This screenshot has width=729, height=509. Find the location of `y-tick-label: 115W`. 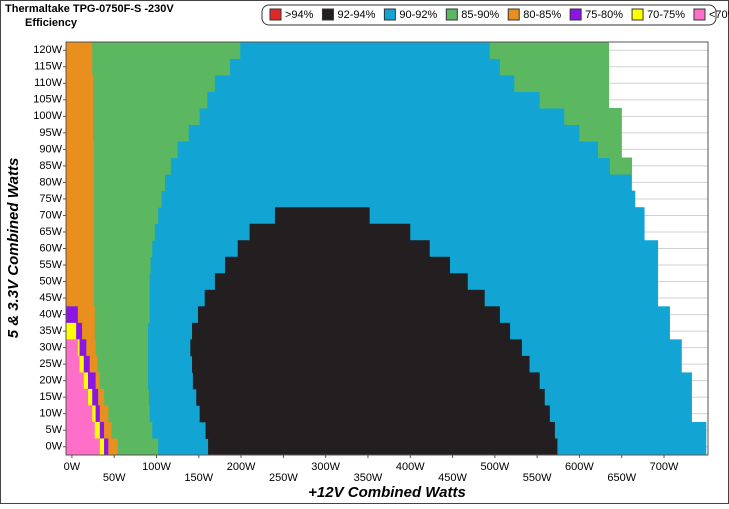

y-tick-label: 115W is located at coordinates (48, 67).